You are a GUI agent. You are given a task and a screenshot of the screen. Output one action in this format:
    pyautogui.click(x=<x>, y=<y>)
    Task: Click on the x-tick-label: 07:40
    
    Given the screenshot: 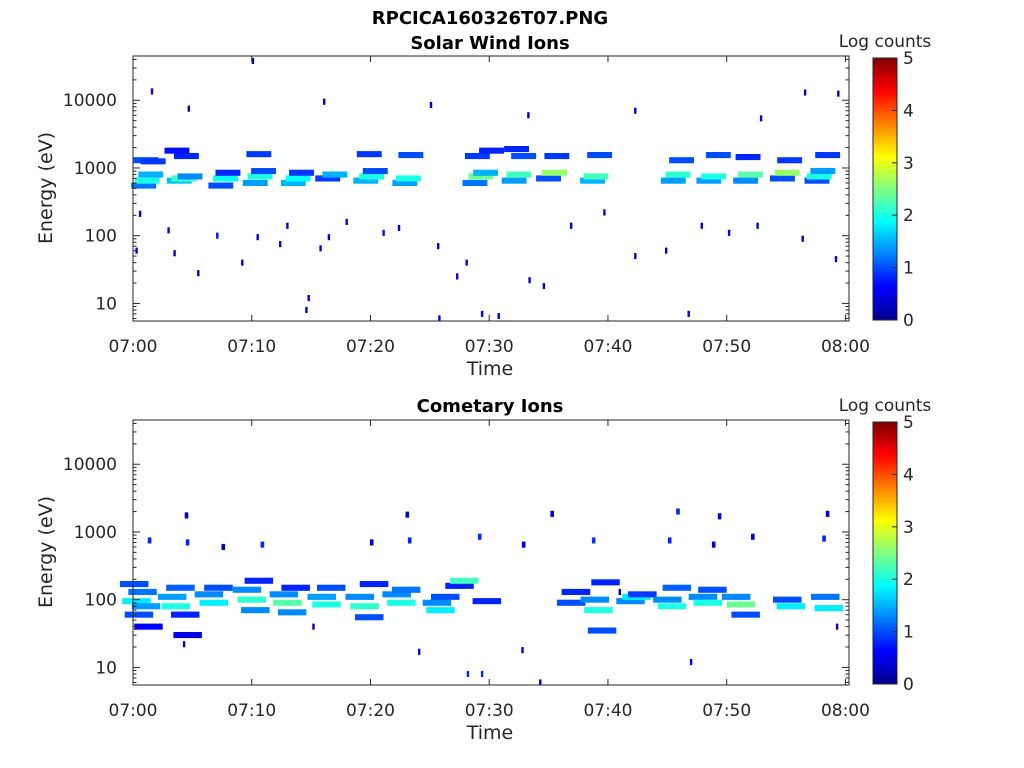 What is the action you would take?
    pyautogui.click(x=607, y=347)
    